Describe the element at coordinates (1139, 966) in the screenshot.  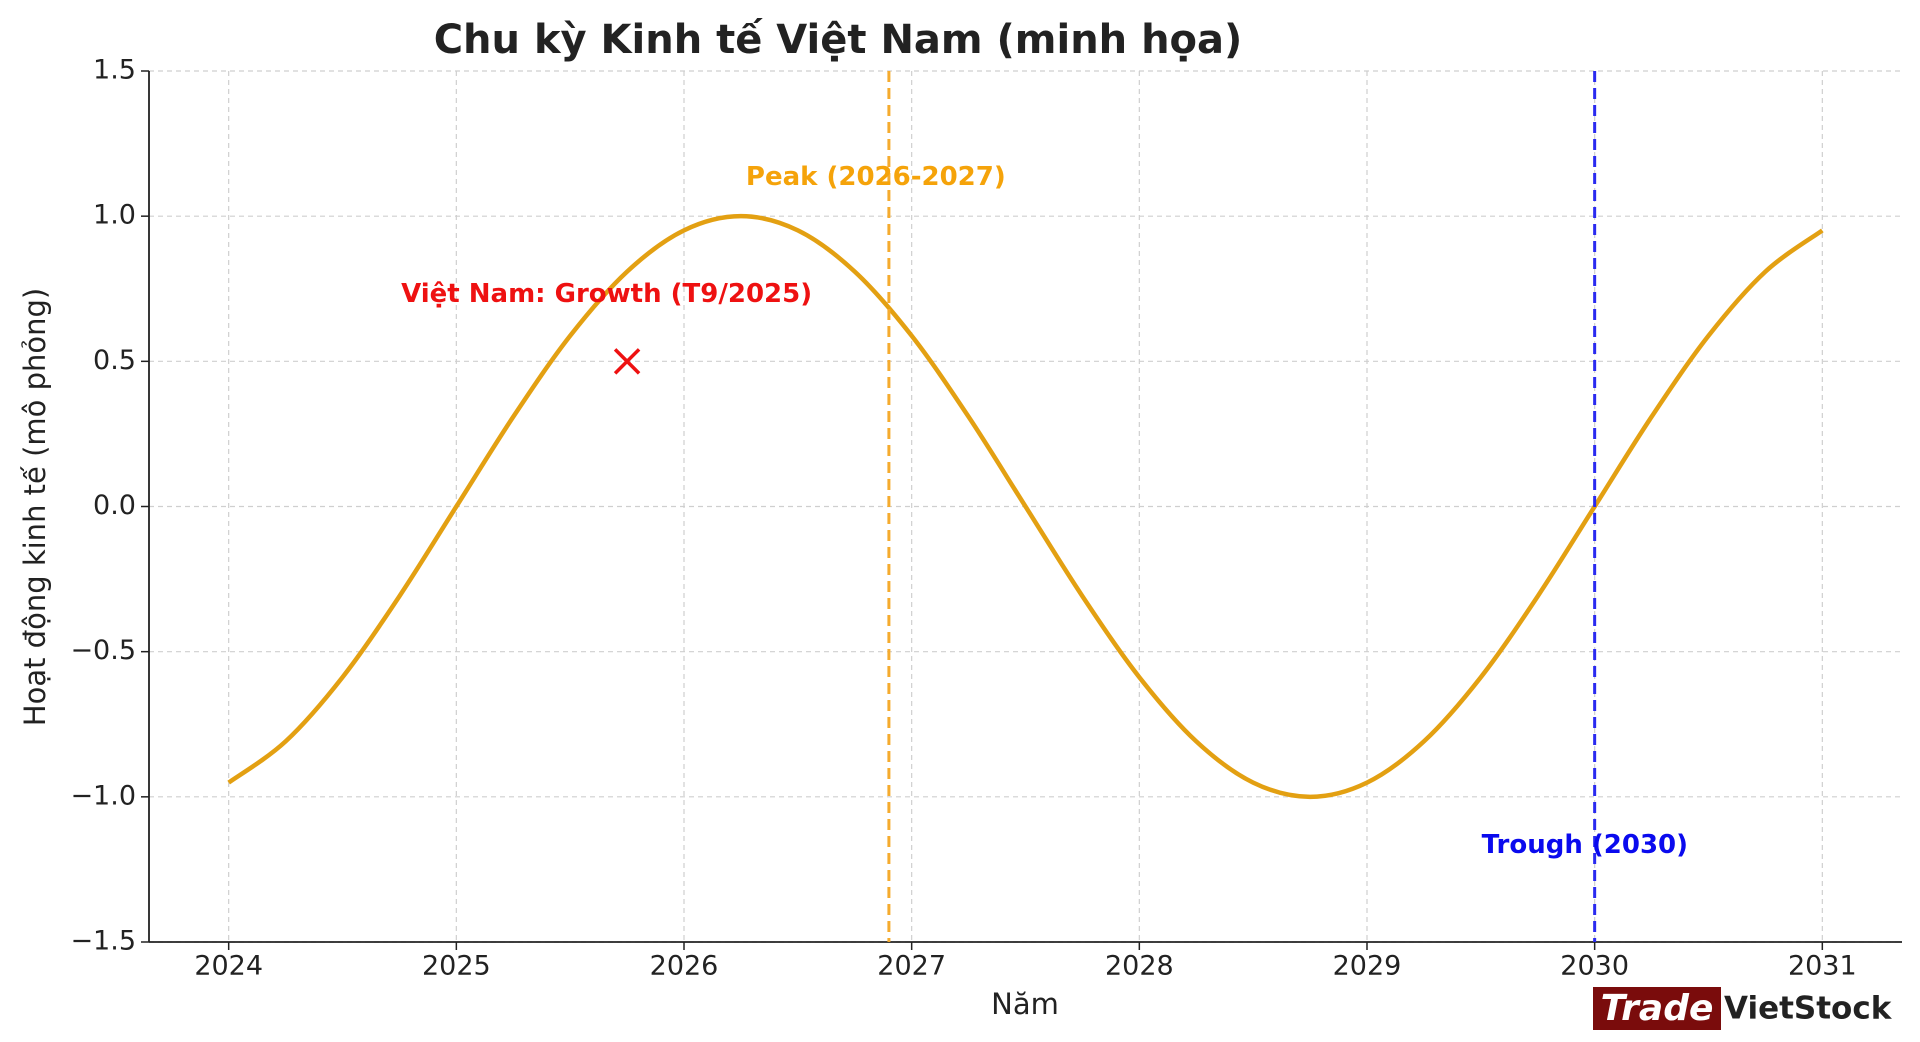
I see `x-tick-label: 2028` at that location.